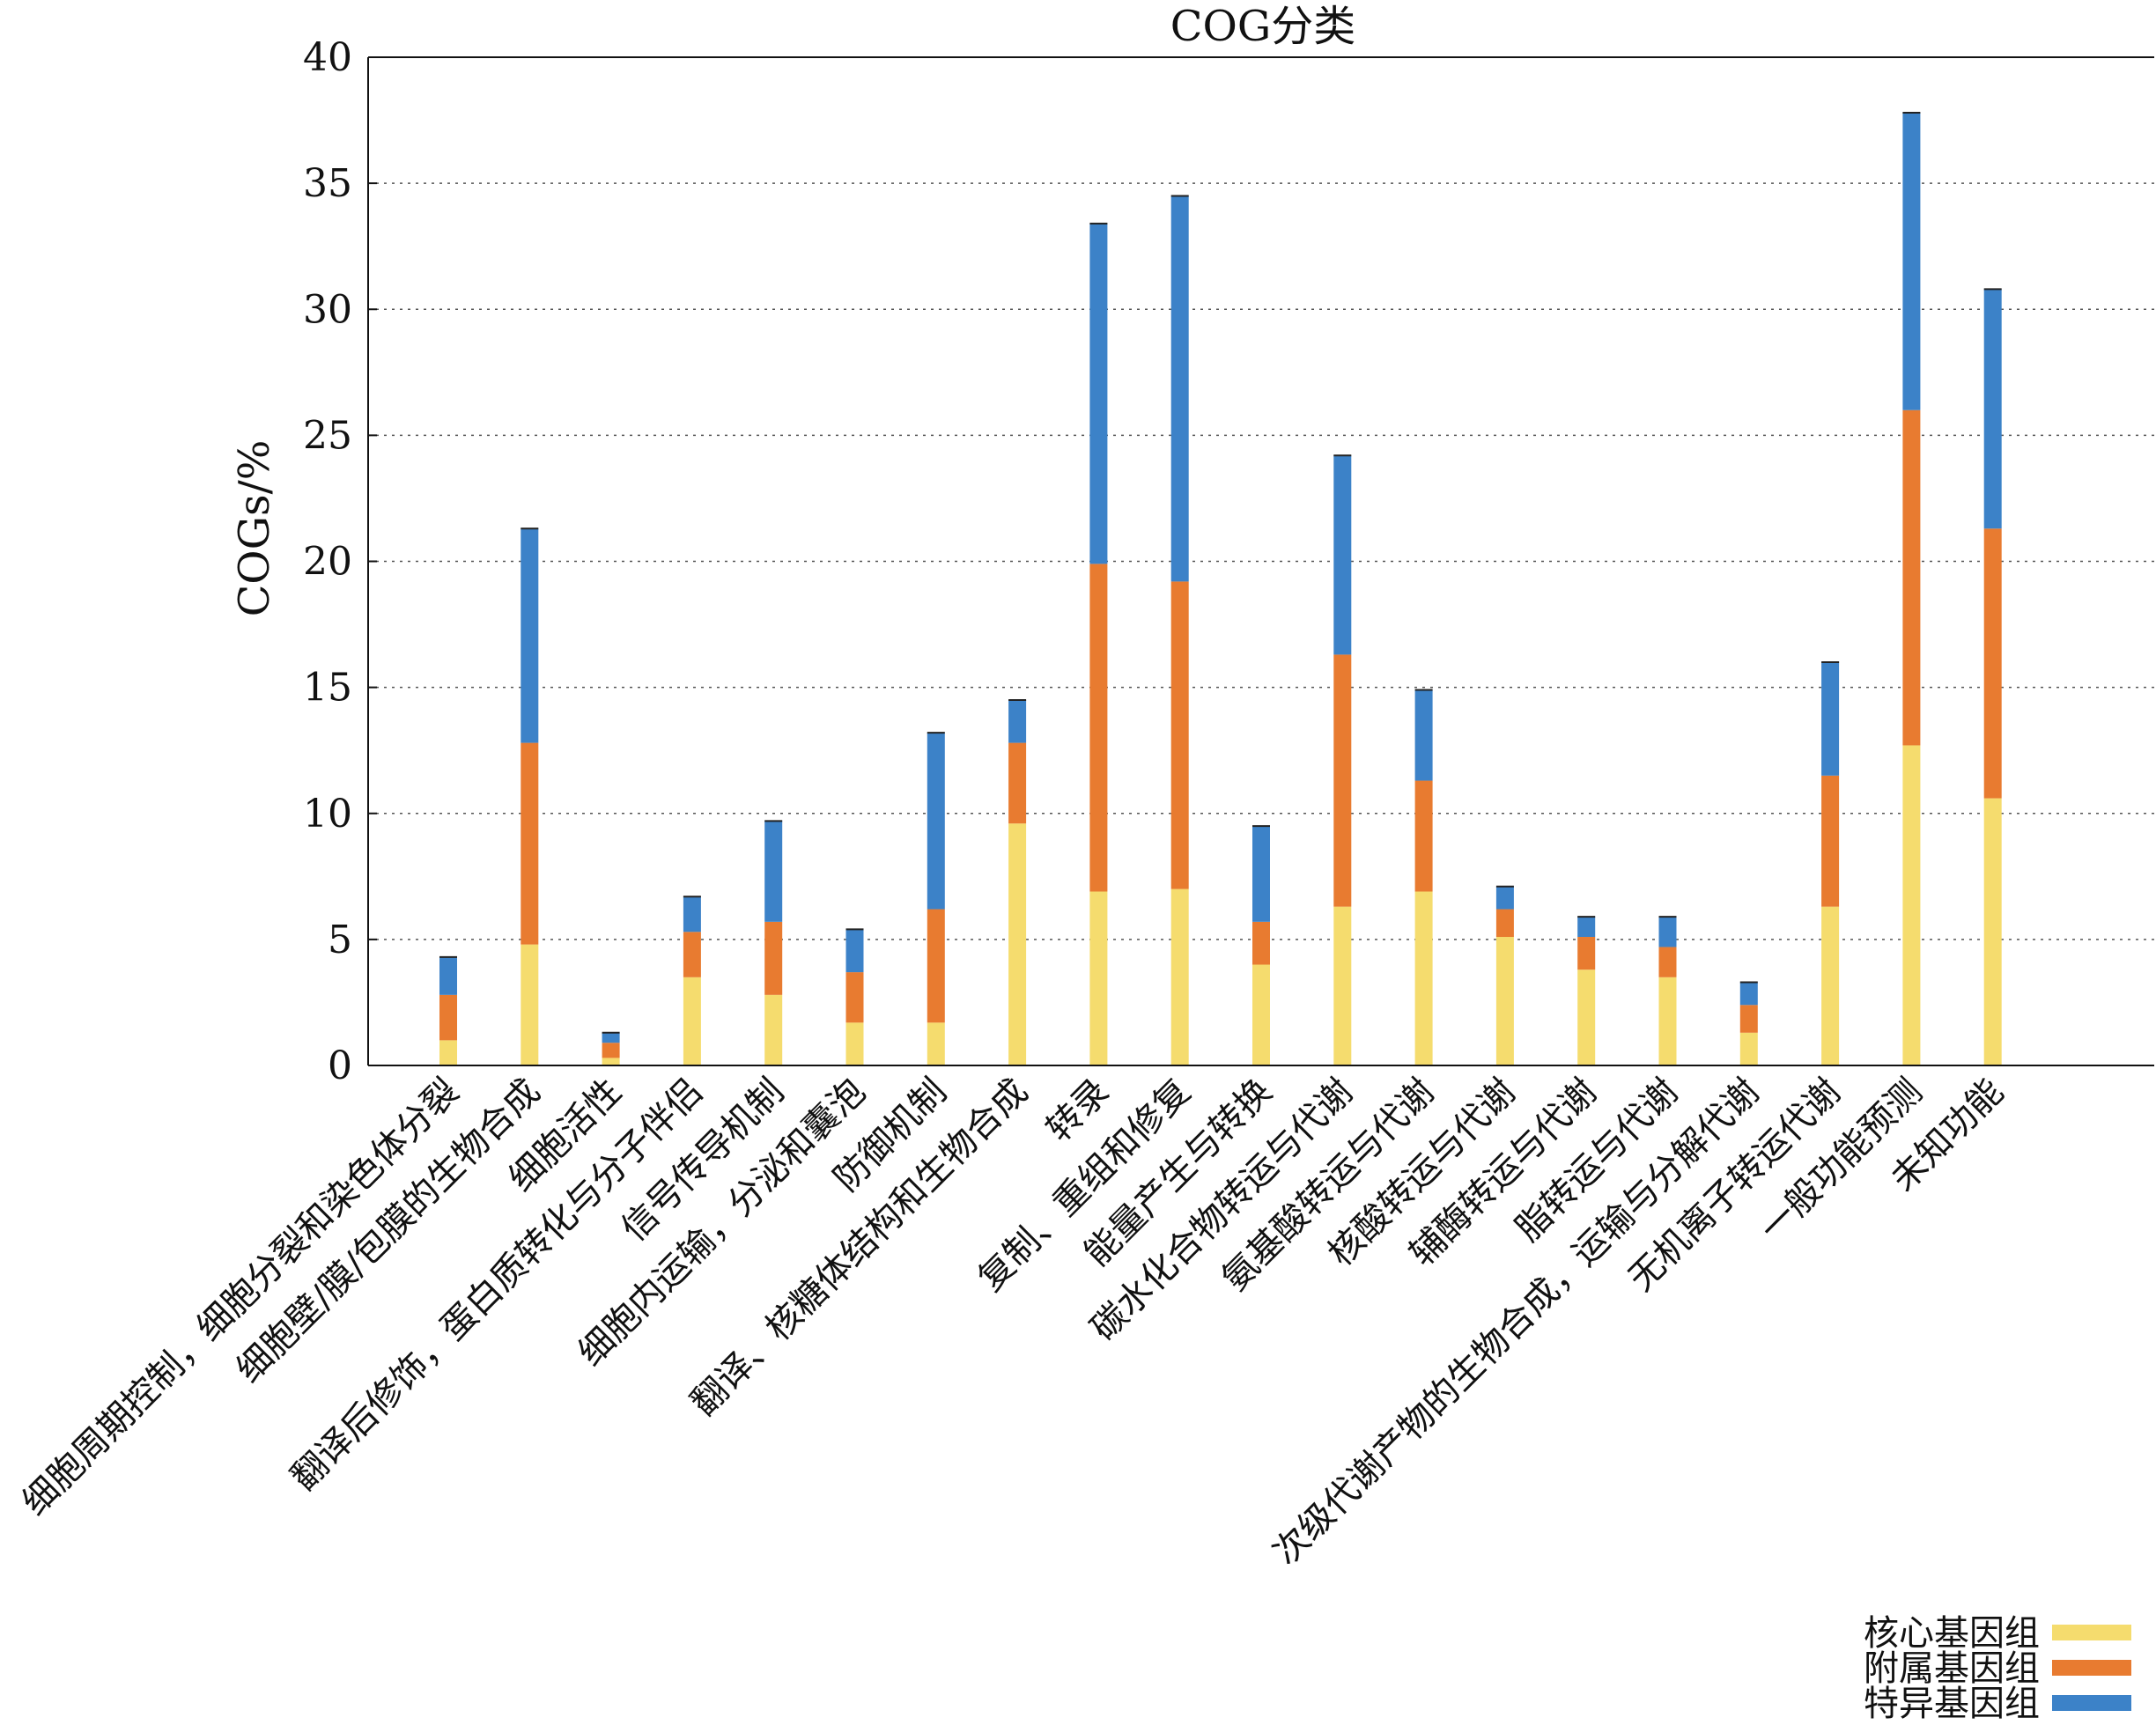  I want to click on y-tick-label-15: 15, so click(327, 688).